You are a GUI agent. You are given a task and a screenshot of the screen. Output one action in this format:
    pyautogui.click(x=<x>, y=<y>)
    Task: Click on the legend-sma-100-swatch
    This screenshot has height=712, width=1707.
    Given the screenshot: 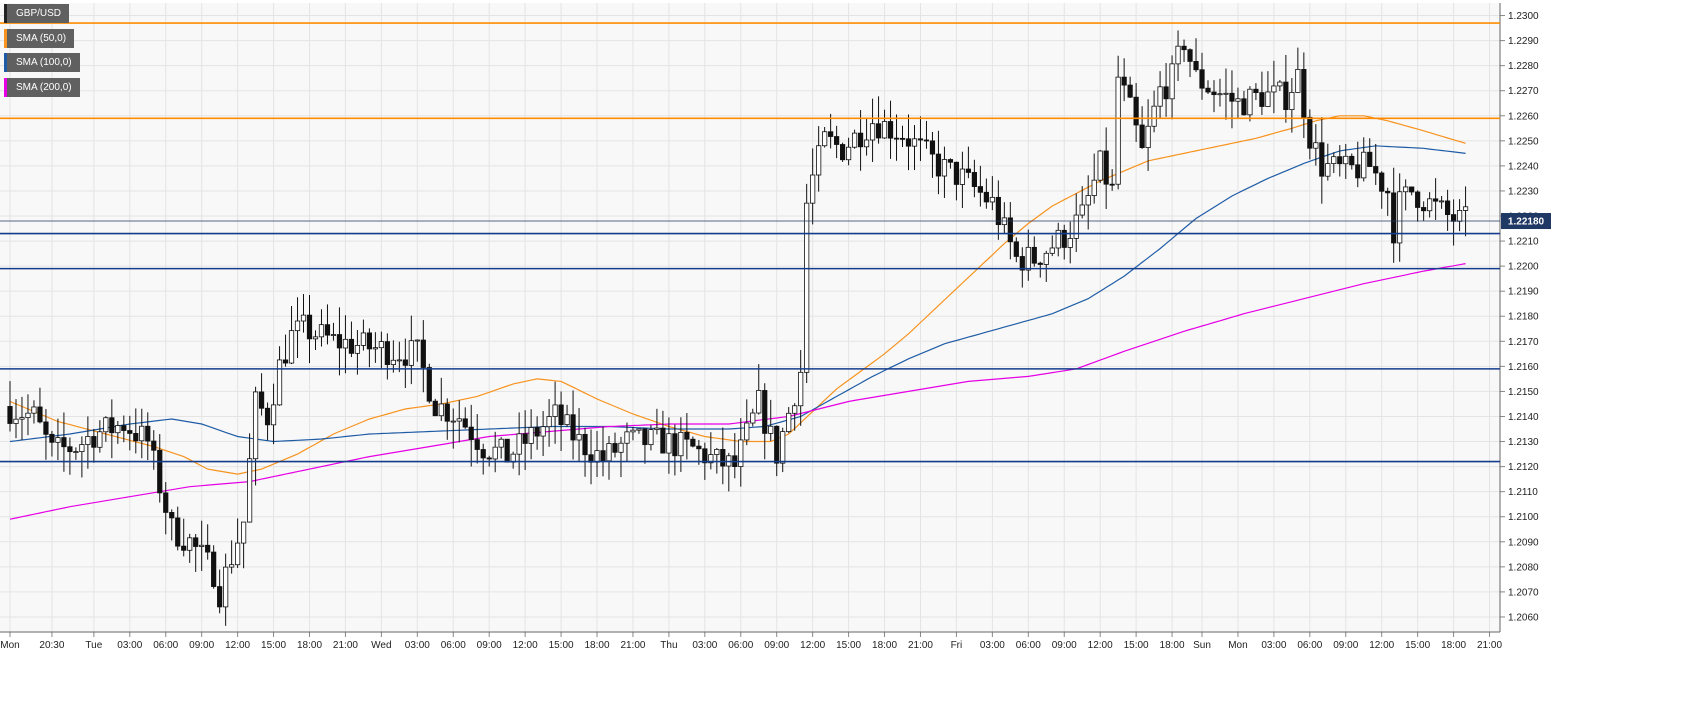 What is the action you would take?
    pyautogui.click(x=5, y=62)
    